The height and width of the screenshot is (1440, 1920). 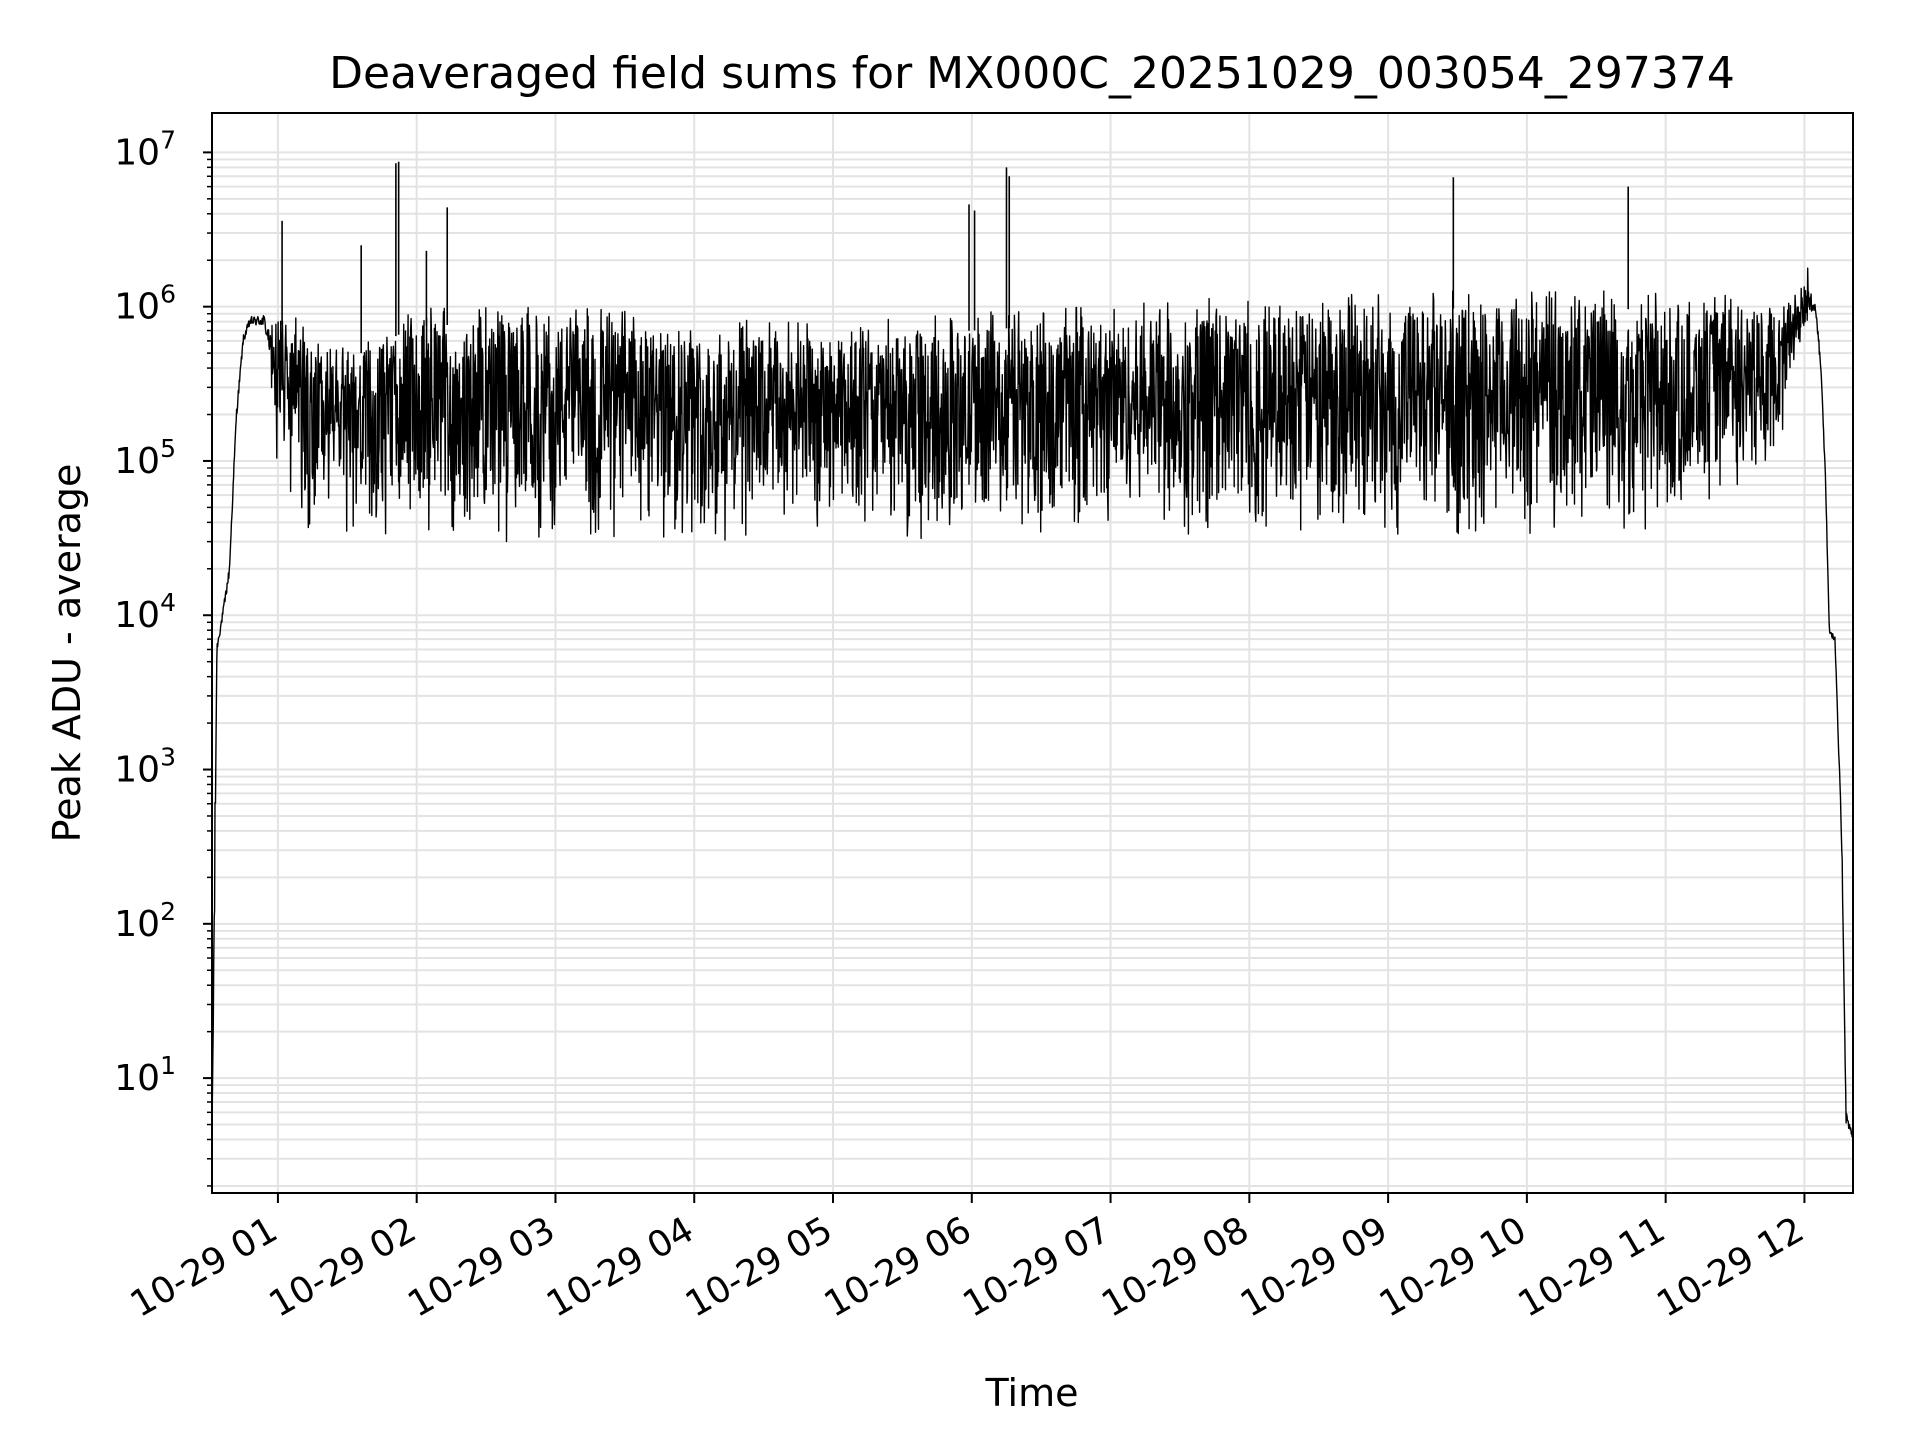 I want to click on y-tick-label: 10⁵, so click(x=145, y=458).